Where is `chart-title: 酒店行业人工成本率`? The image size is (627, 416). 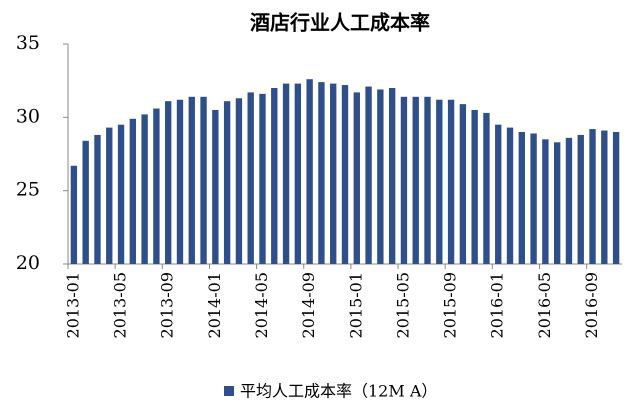 chart-title: 酒店行业人工成本率 is located at coordinates (340, 23).